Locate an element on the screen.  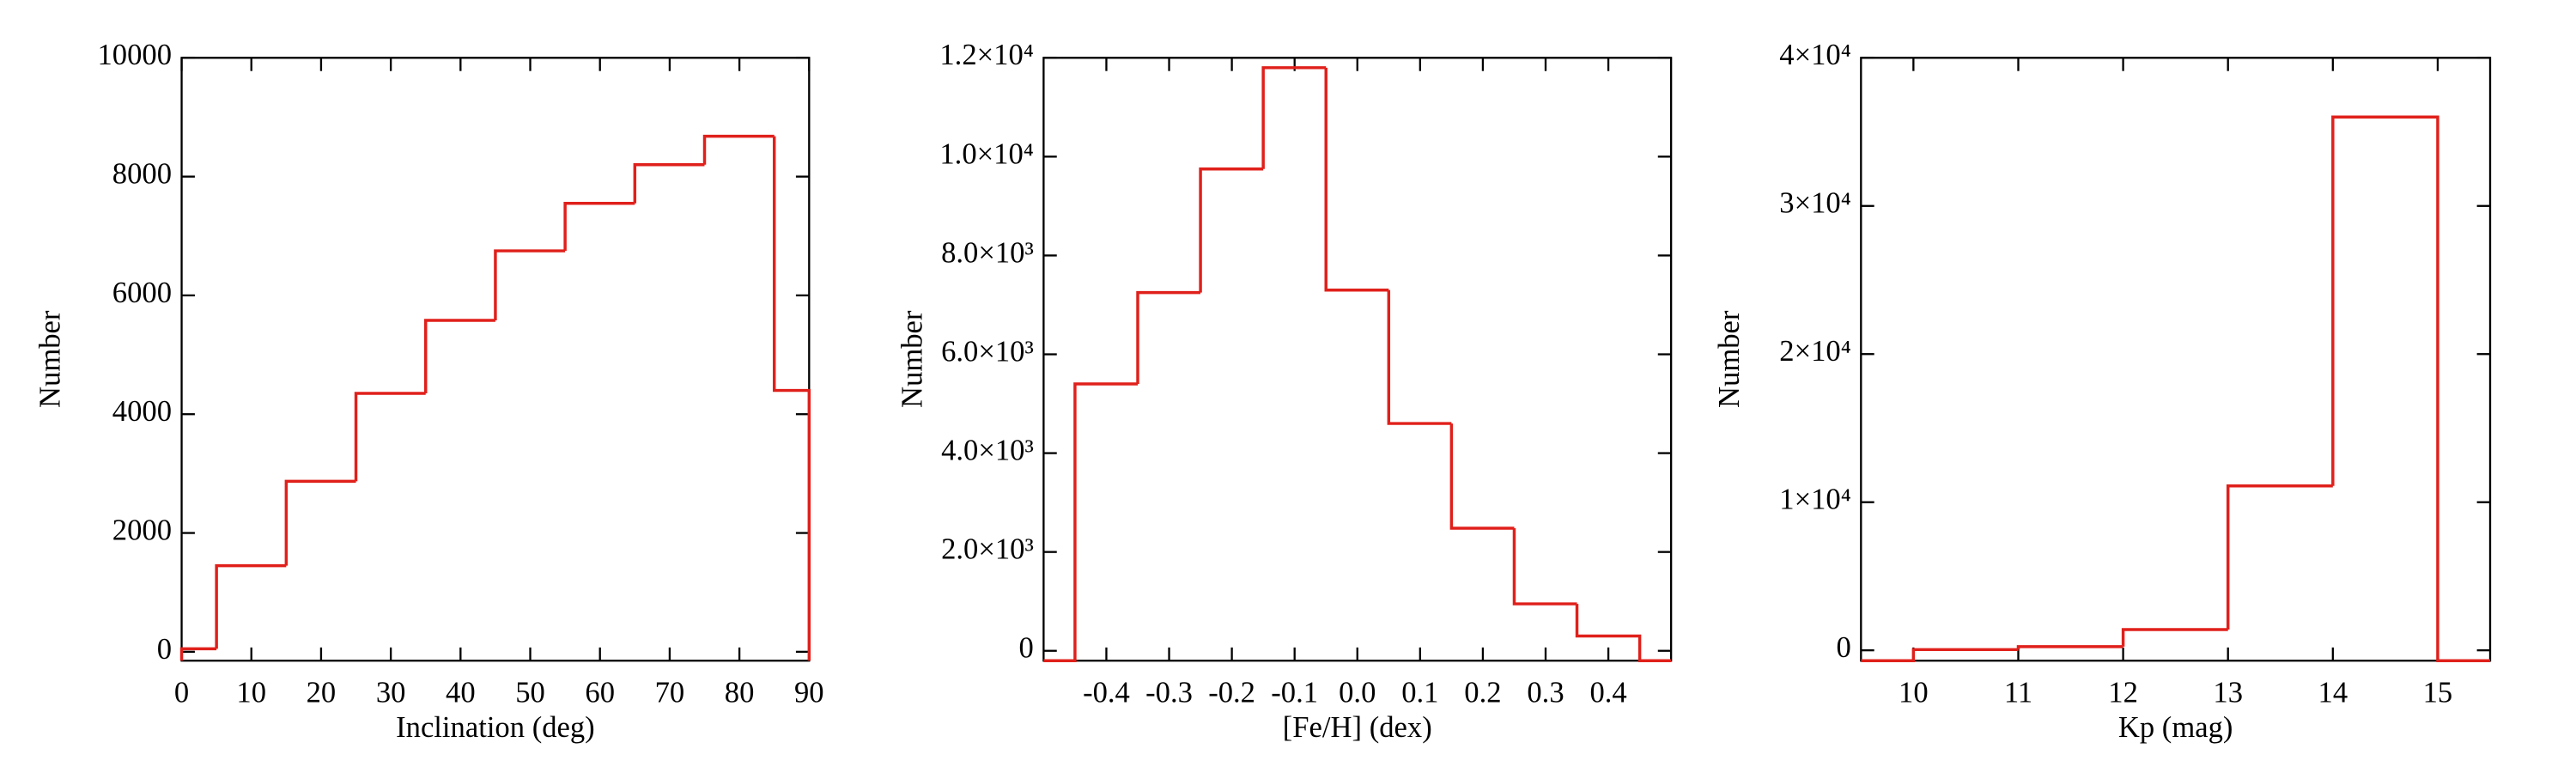
y-tick-label: 6000 is located at coordinates (142, 293).